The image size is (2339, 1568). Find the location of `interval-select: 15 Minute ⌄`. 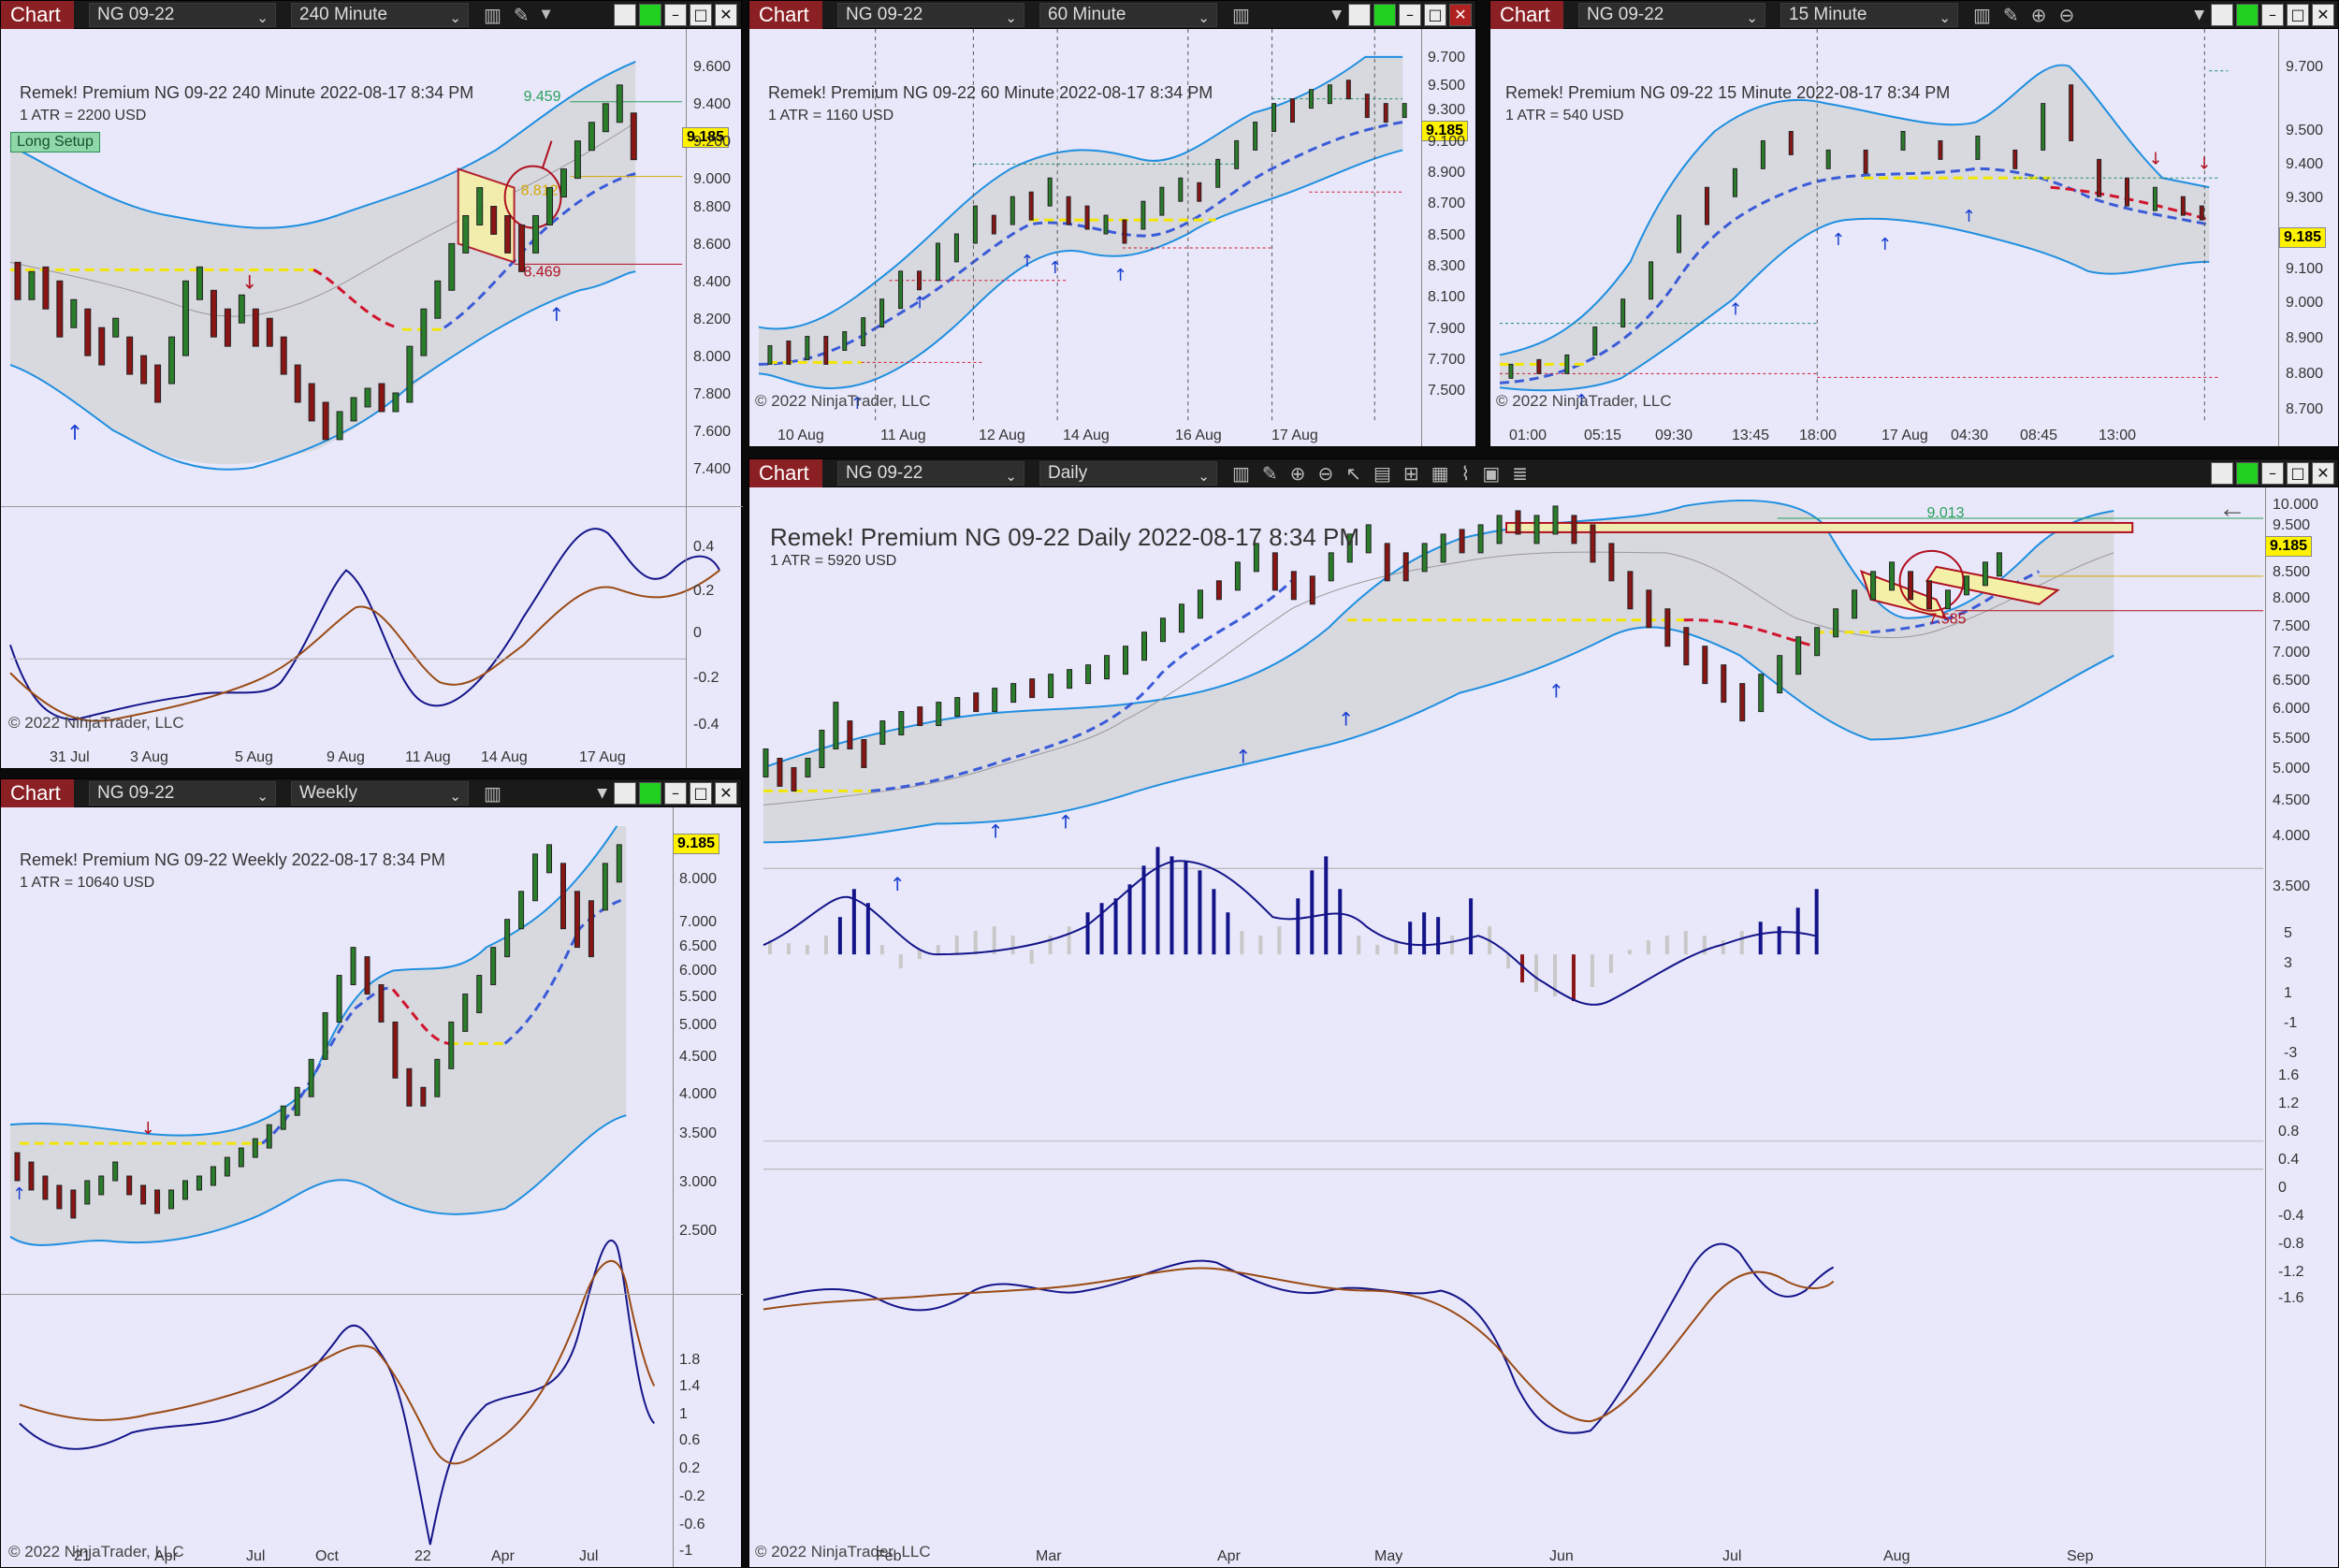

interval-select: 15 Minute ⌄ is located at coordinates (1869, 15).